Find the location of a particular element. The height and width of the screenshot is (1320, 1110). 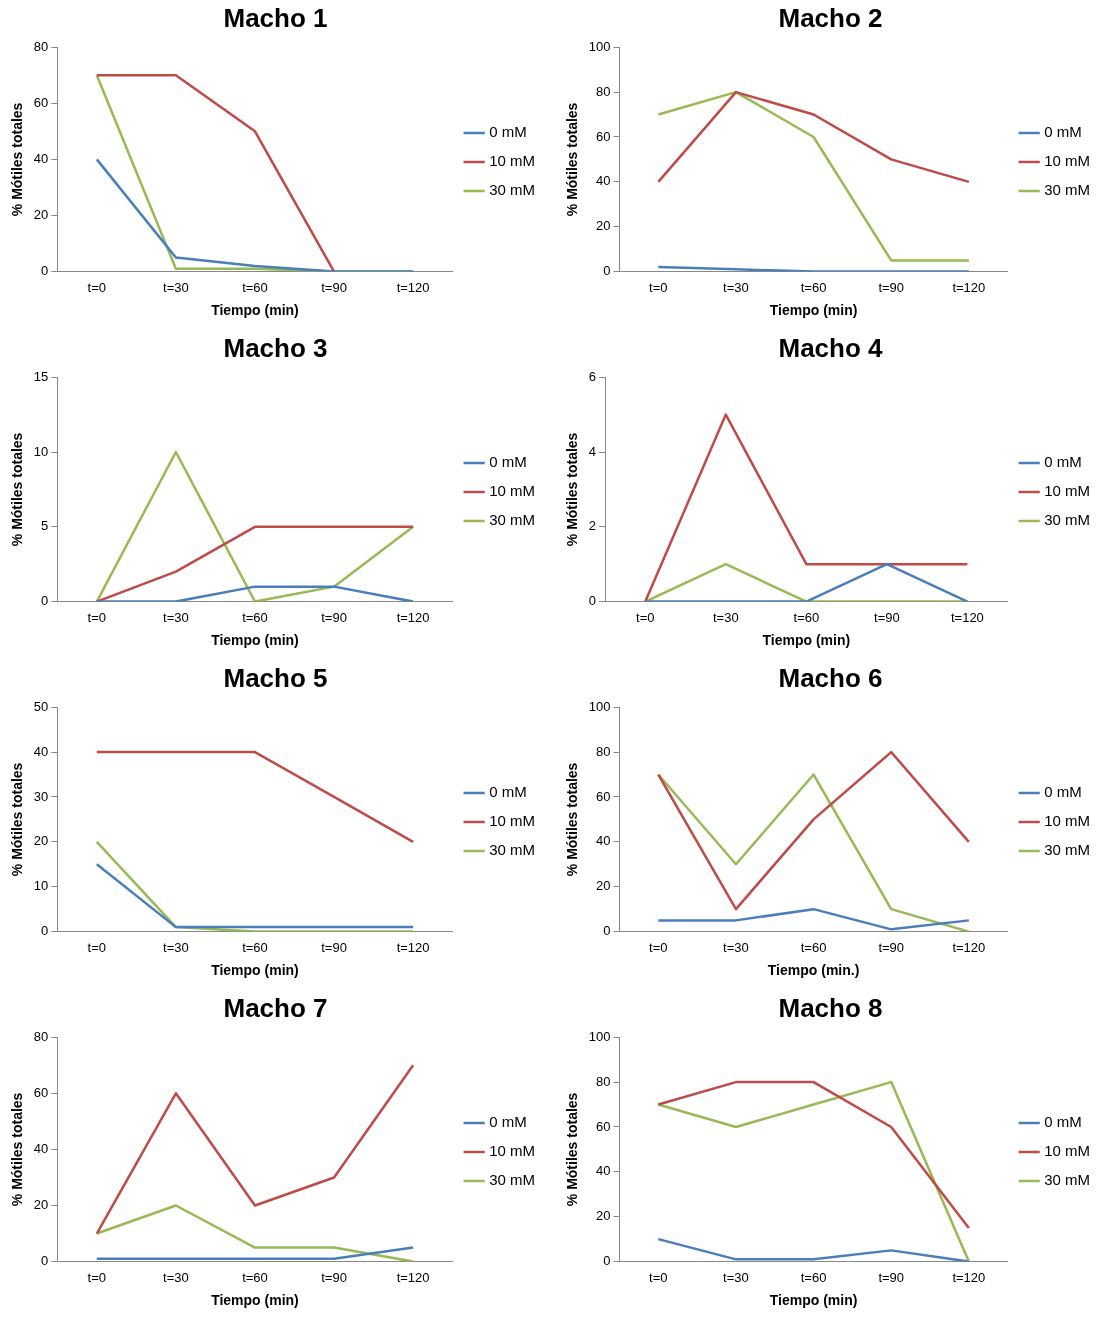

chart-title: Macho 1 is located at coordinates (275, 17).